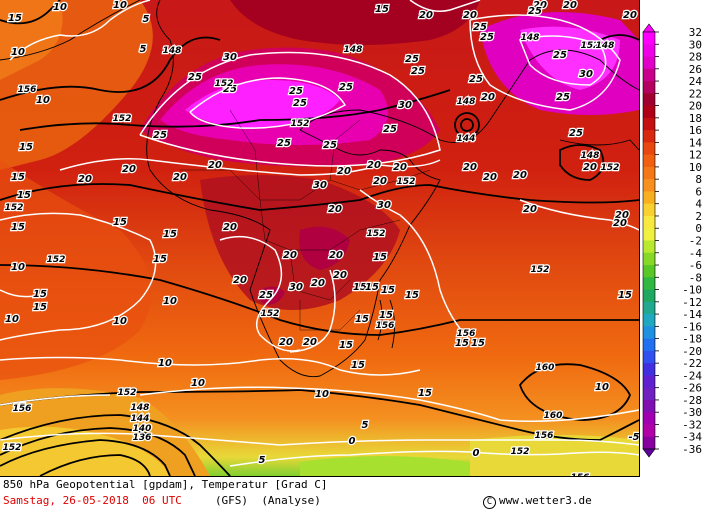 The height and width of the screenshot is (513, 704). Describe the element at coordinates (692, 363) in the screenshot. I see `legend-value-label: -22` at that location.